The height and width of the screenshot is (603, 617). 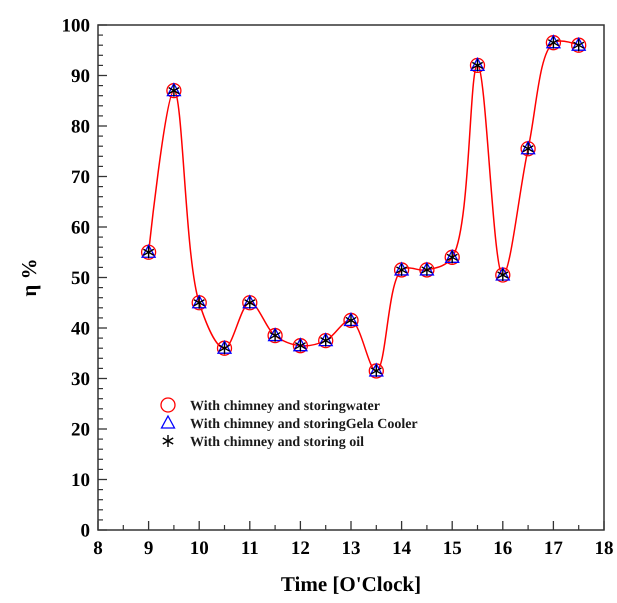 I want to click on y-tick-label: 70, so click(x=80, y=177).